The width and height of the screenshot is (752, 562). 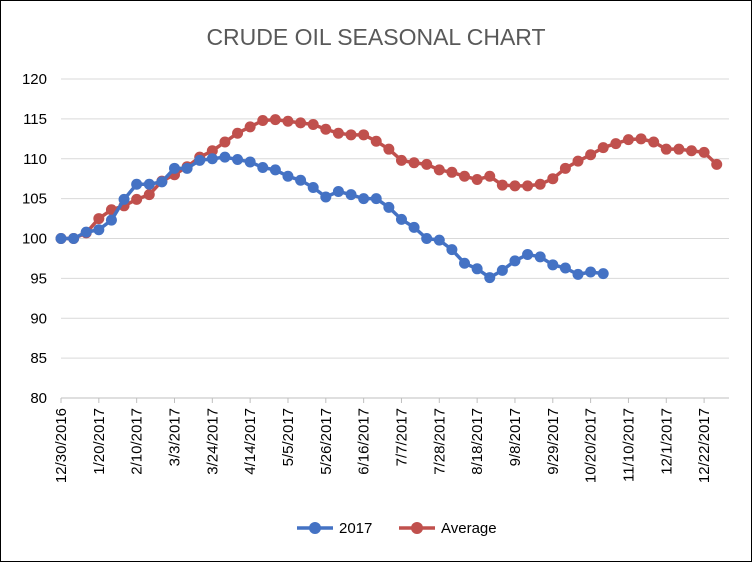 What do you see at coordinates (35, 159) in the screenshot?
I see `y-tick-label: 110` at bounding box center [35, 159].